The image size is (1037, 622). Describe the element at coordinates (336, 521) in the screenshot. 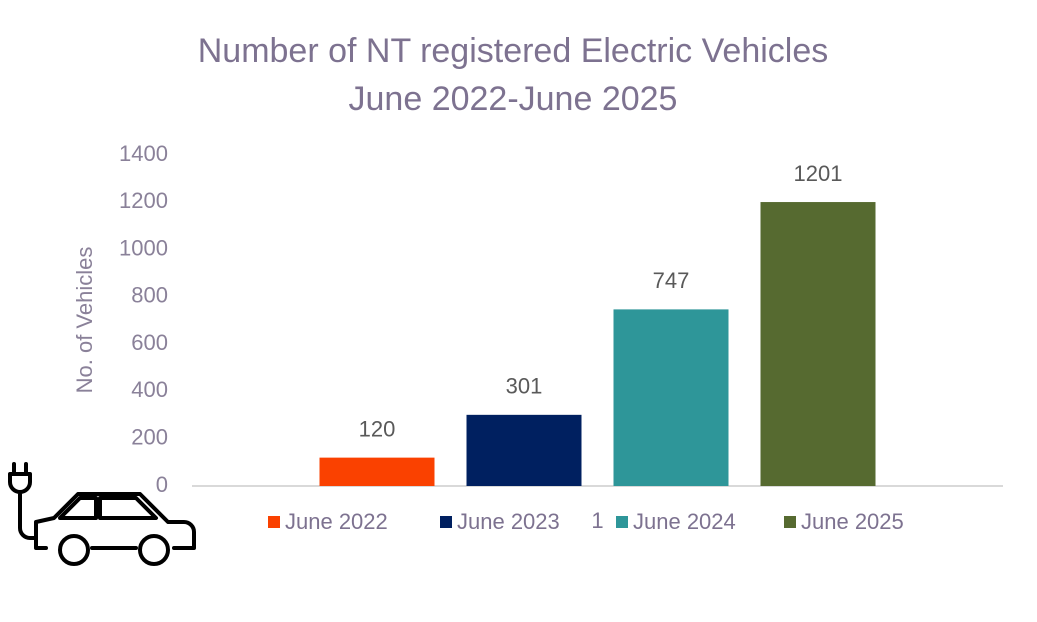

I see `legend-label: June 2022` at that location.